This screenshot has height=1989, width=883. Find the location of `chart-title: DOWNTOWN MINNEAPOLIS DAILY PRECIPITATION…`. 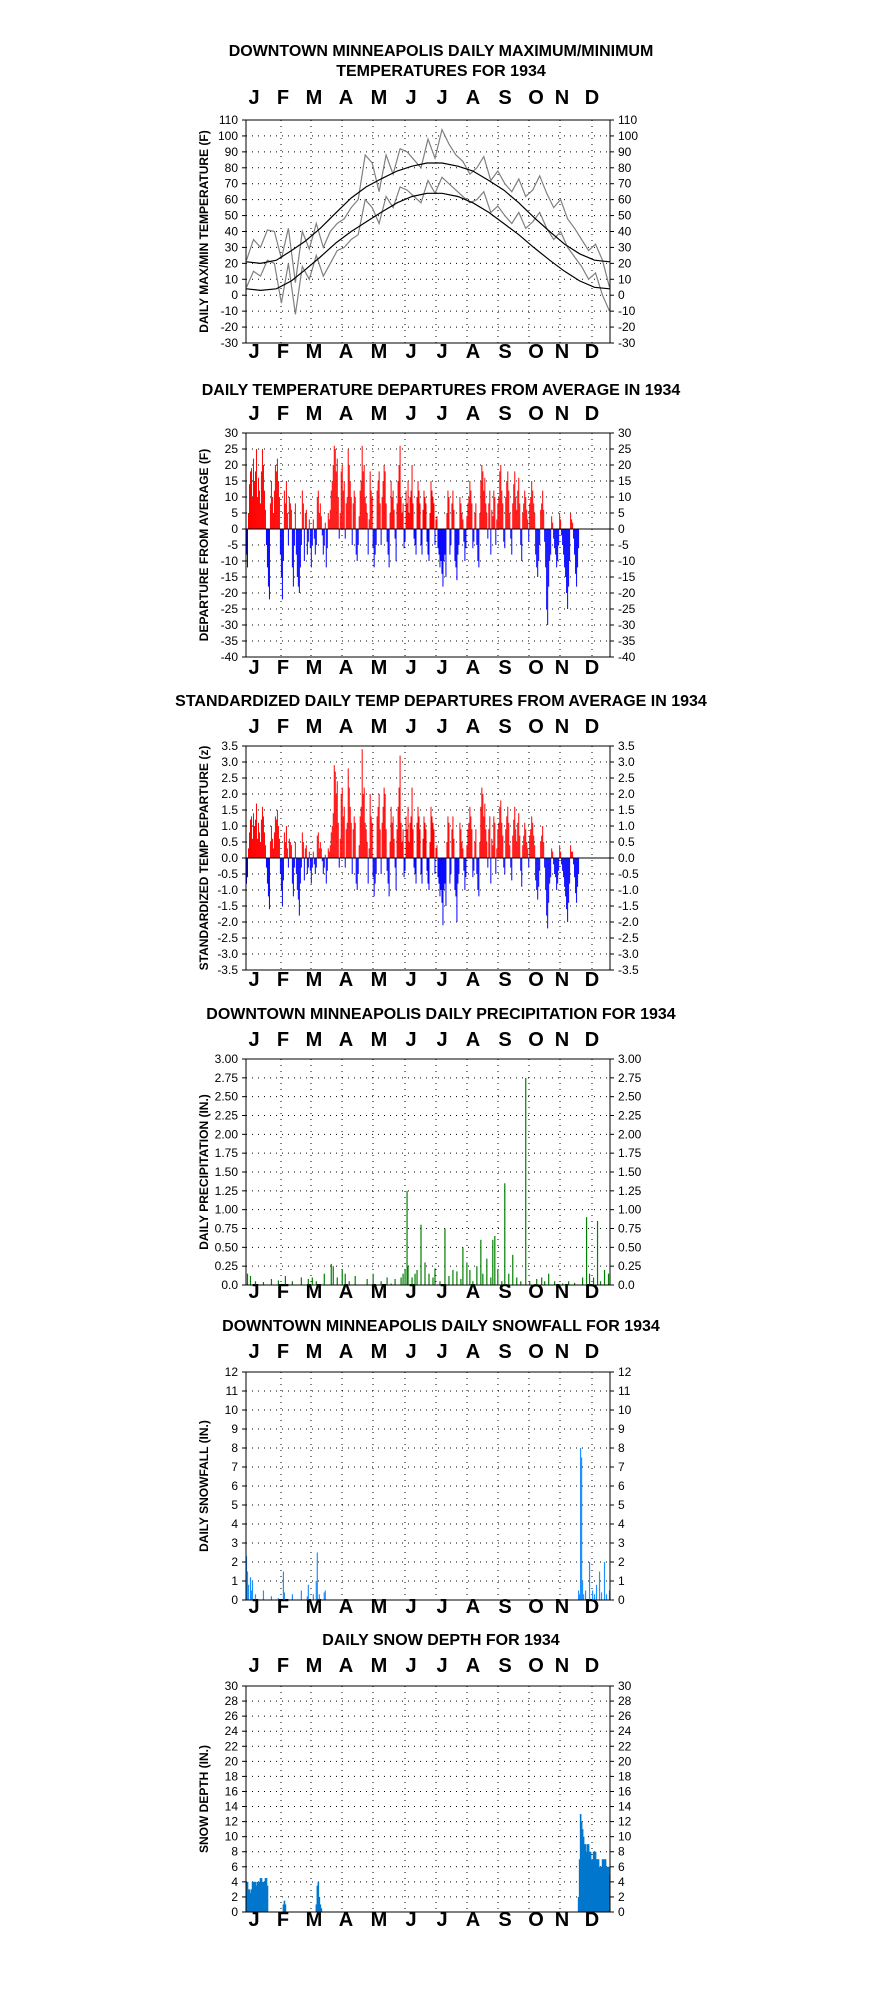

chart-title: DOWNTOWN MINNEAPOLIS DAILY PRECIPITATION… is located at coordinates (440, 1014).